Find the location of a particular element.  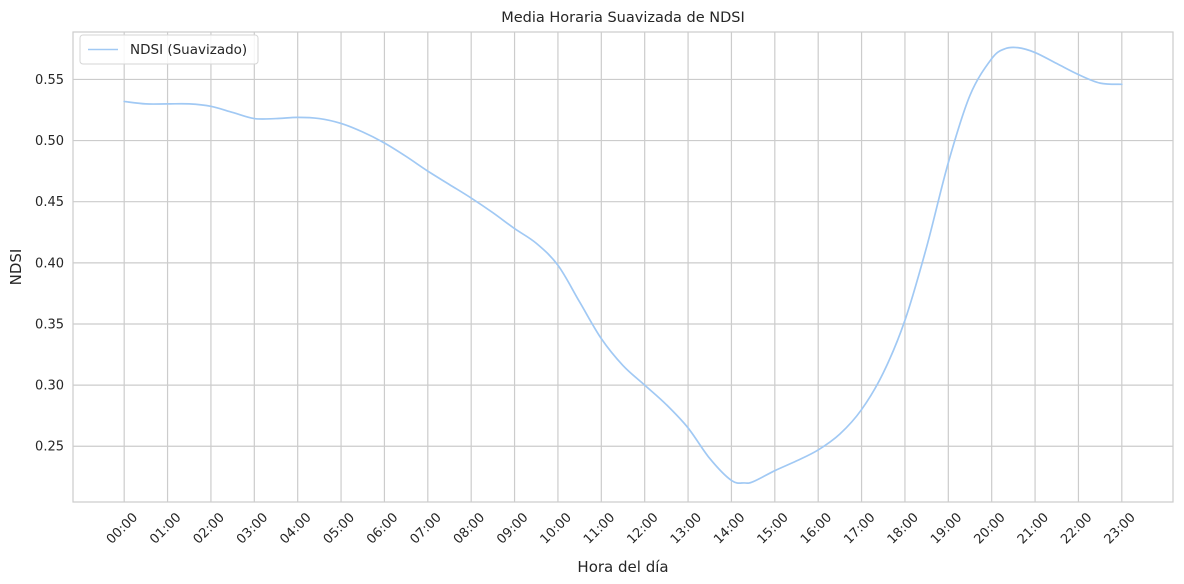

x-axis-title: Hora del día is located at coordinates (622, 567).